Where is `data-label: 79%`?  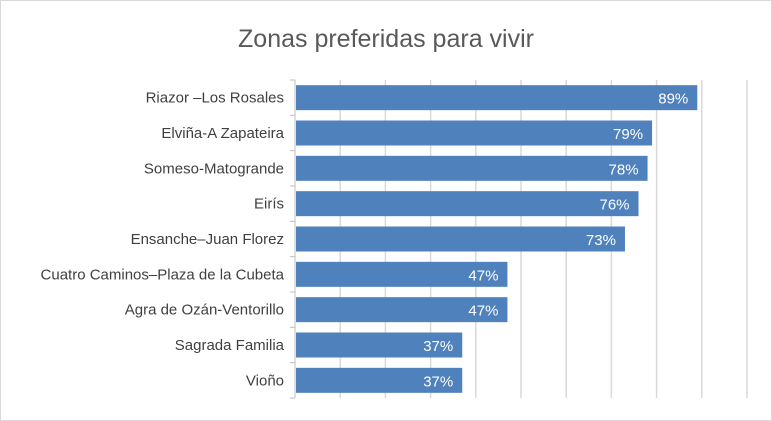 data-label: 79% is located at coordinates (628, 134).